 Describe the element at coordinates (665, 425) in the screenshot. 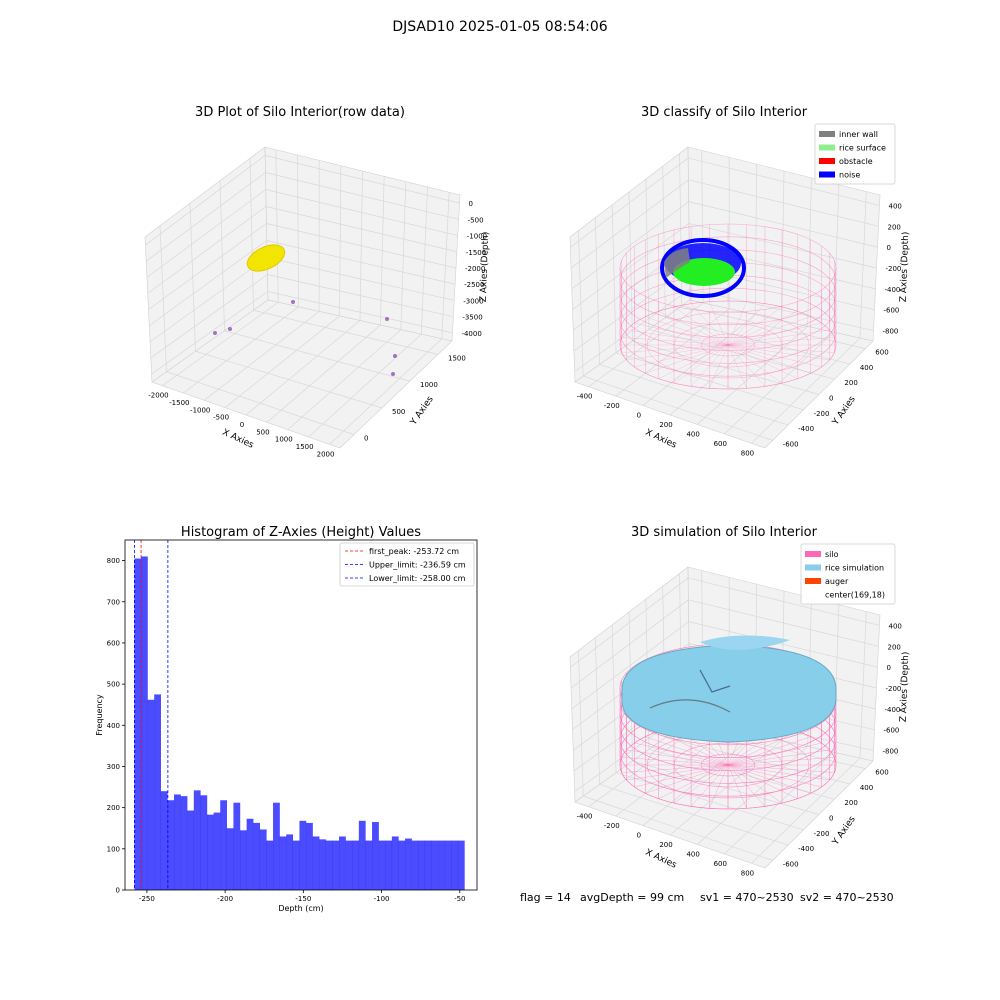

I see `classify-x-ticks: -400 -200 0 200 400 600 800` at that location.